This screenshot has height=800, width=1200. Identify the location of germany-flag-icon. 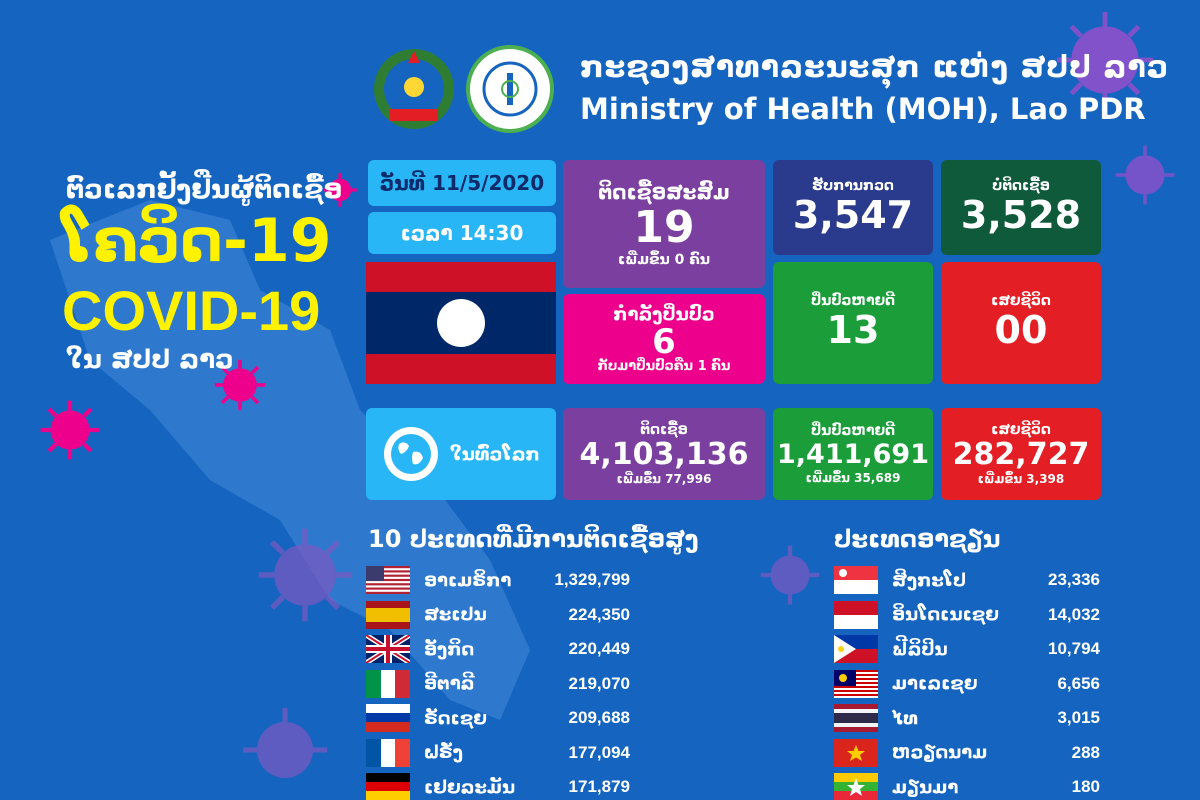
(388, 786).